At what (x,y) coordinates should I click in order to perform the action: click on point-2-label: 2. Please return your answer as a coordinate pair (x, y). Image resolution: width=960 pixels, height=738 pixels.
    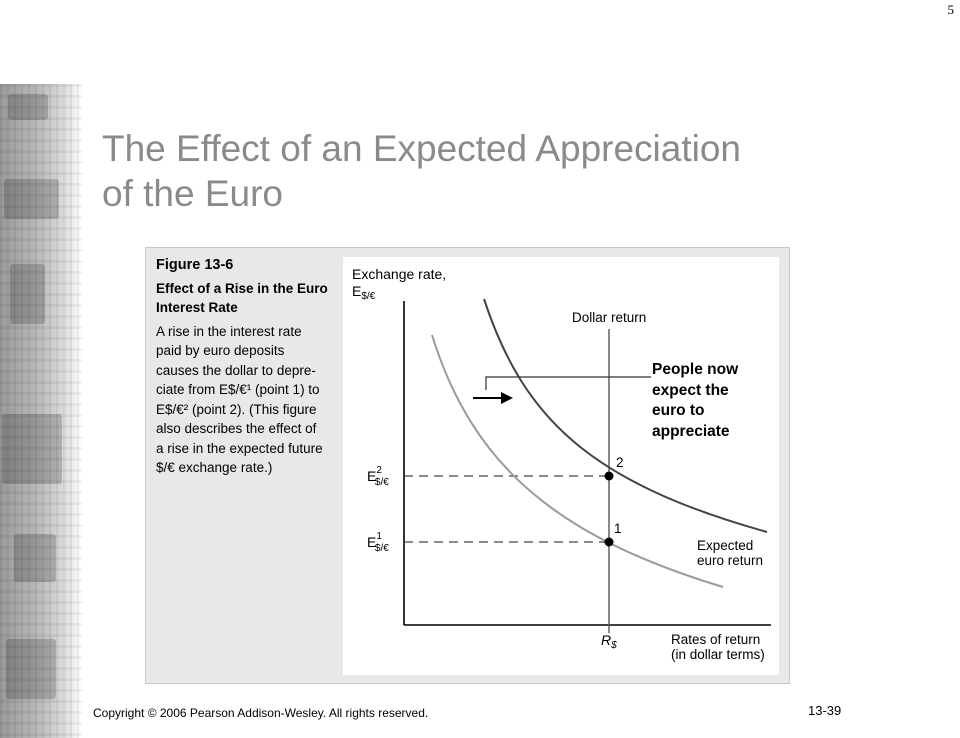
    Looking at the image, I should click on (620, 462).